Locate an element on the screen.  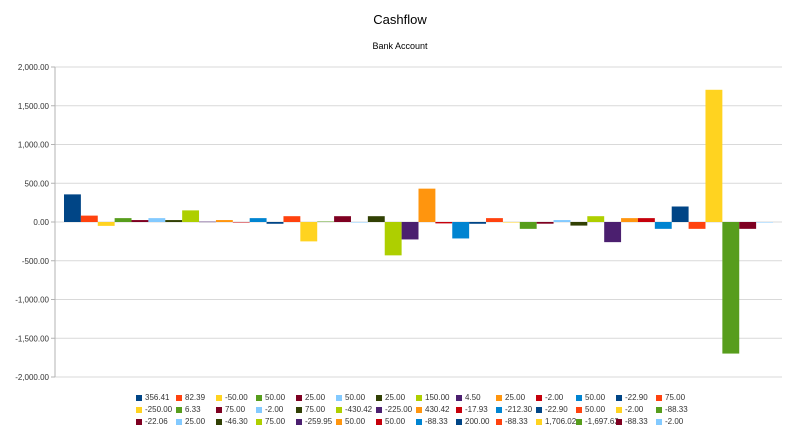
legend-label: -17.93 is located at coordinates (476, 409).